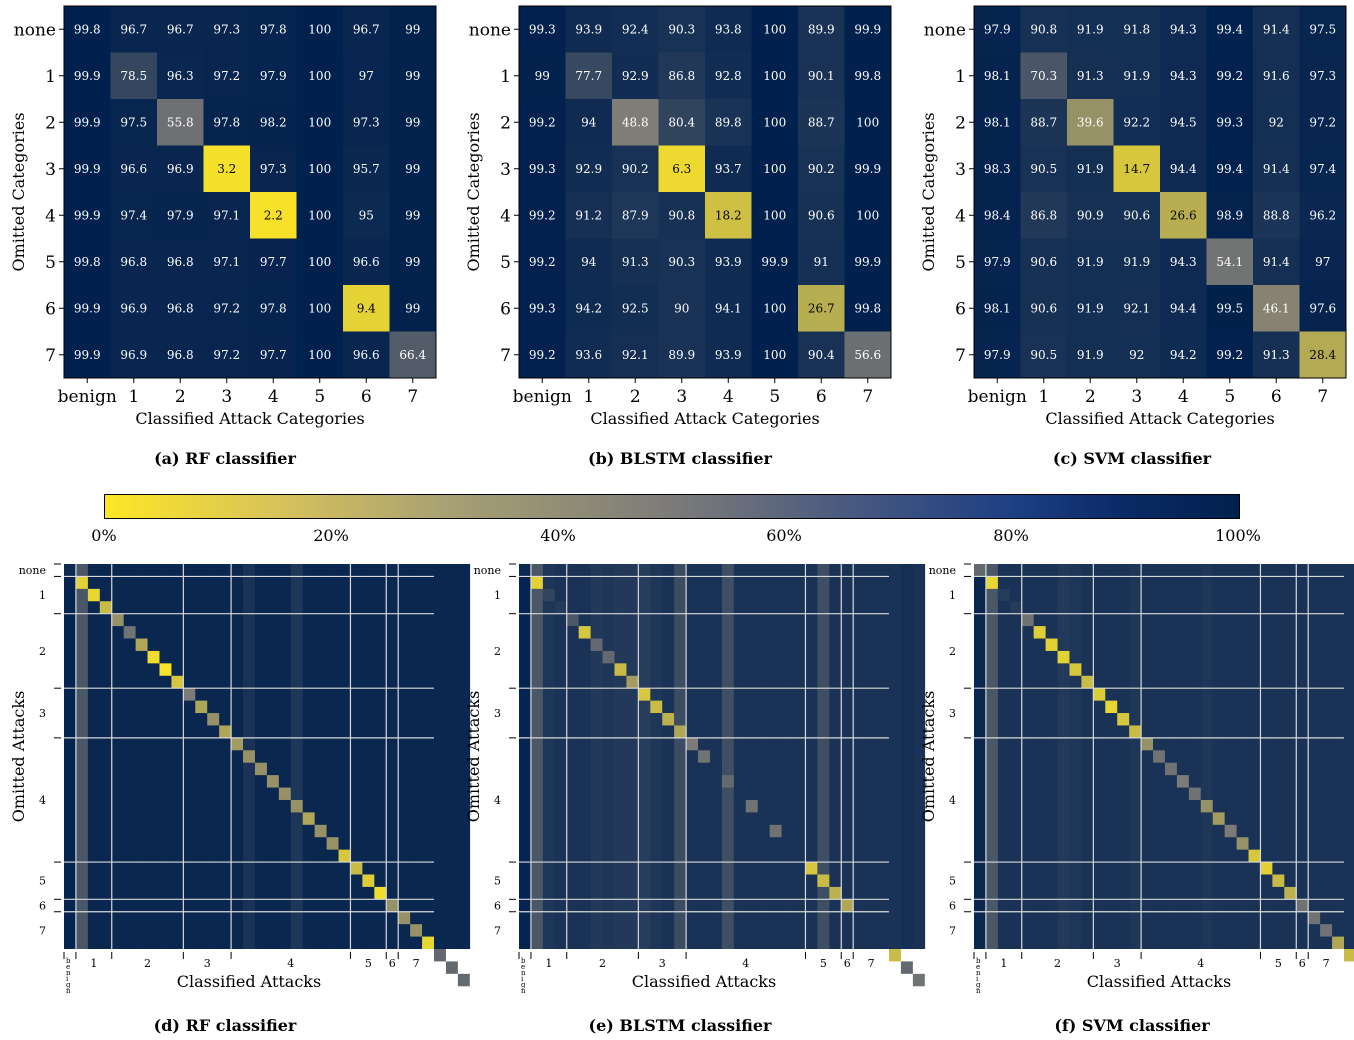 This screenshot has width=1354, height=1040. I want to click on y-axis-label: Omitted Categories, so click(473, 191).